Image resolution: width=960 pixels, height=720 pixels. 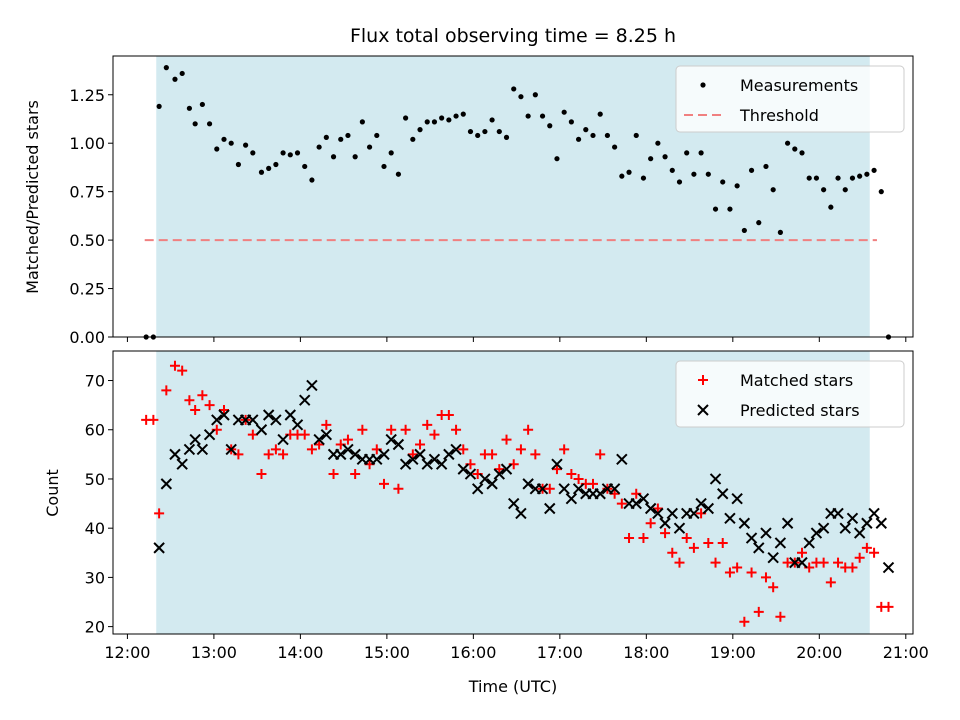 I want to click on top-y-axis: 0.00 0.25 0.50 0.75 1.00 1.25, so click(x=91, y=216).